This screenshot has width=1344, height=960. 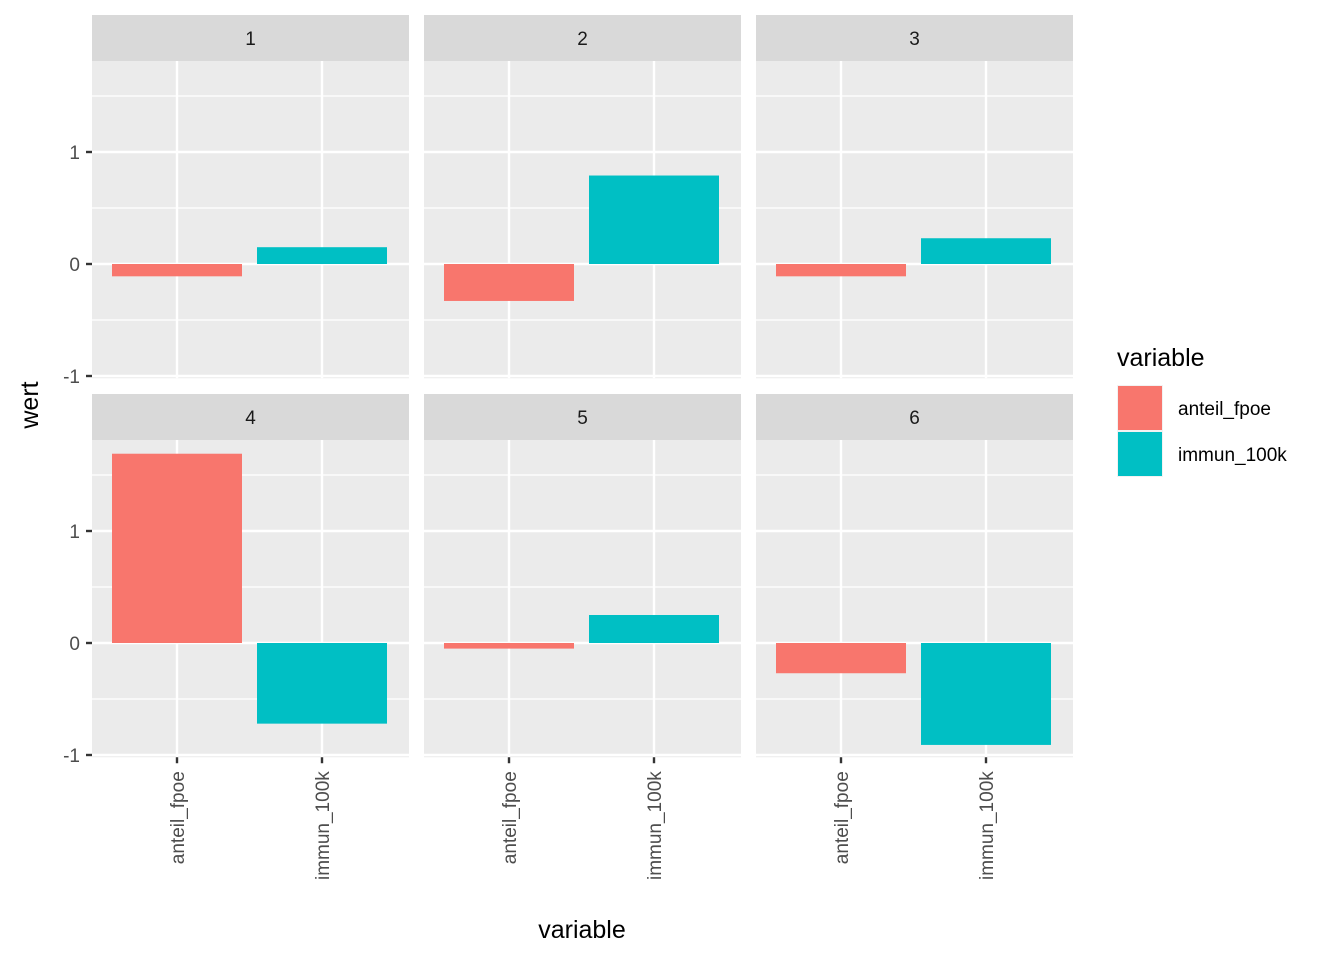 I want to click on facet-label: 4, so click(x=250, y=418).